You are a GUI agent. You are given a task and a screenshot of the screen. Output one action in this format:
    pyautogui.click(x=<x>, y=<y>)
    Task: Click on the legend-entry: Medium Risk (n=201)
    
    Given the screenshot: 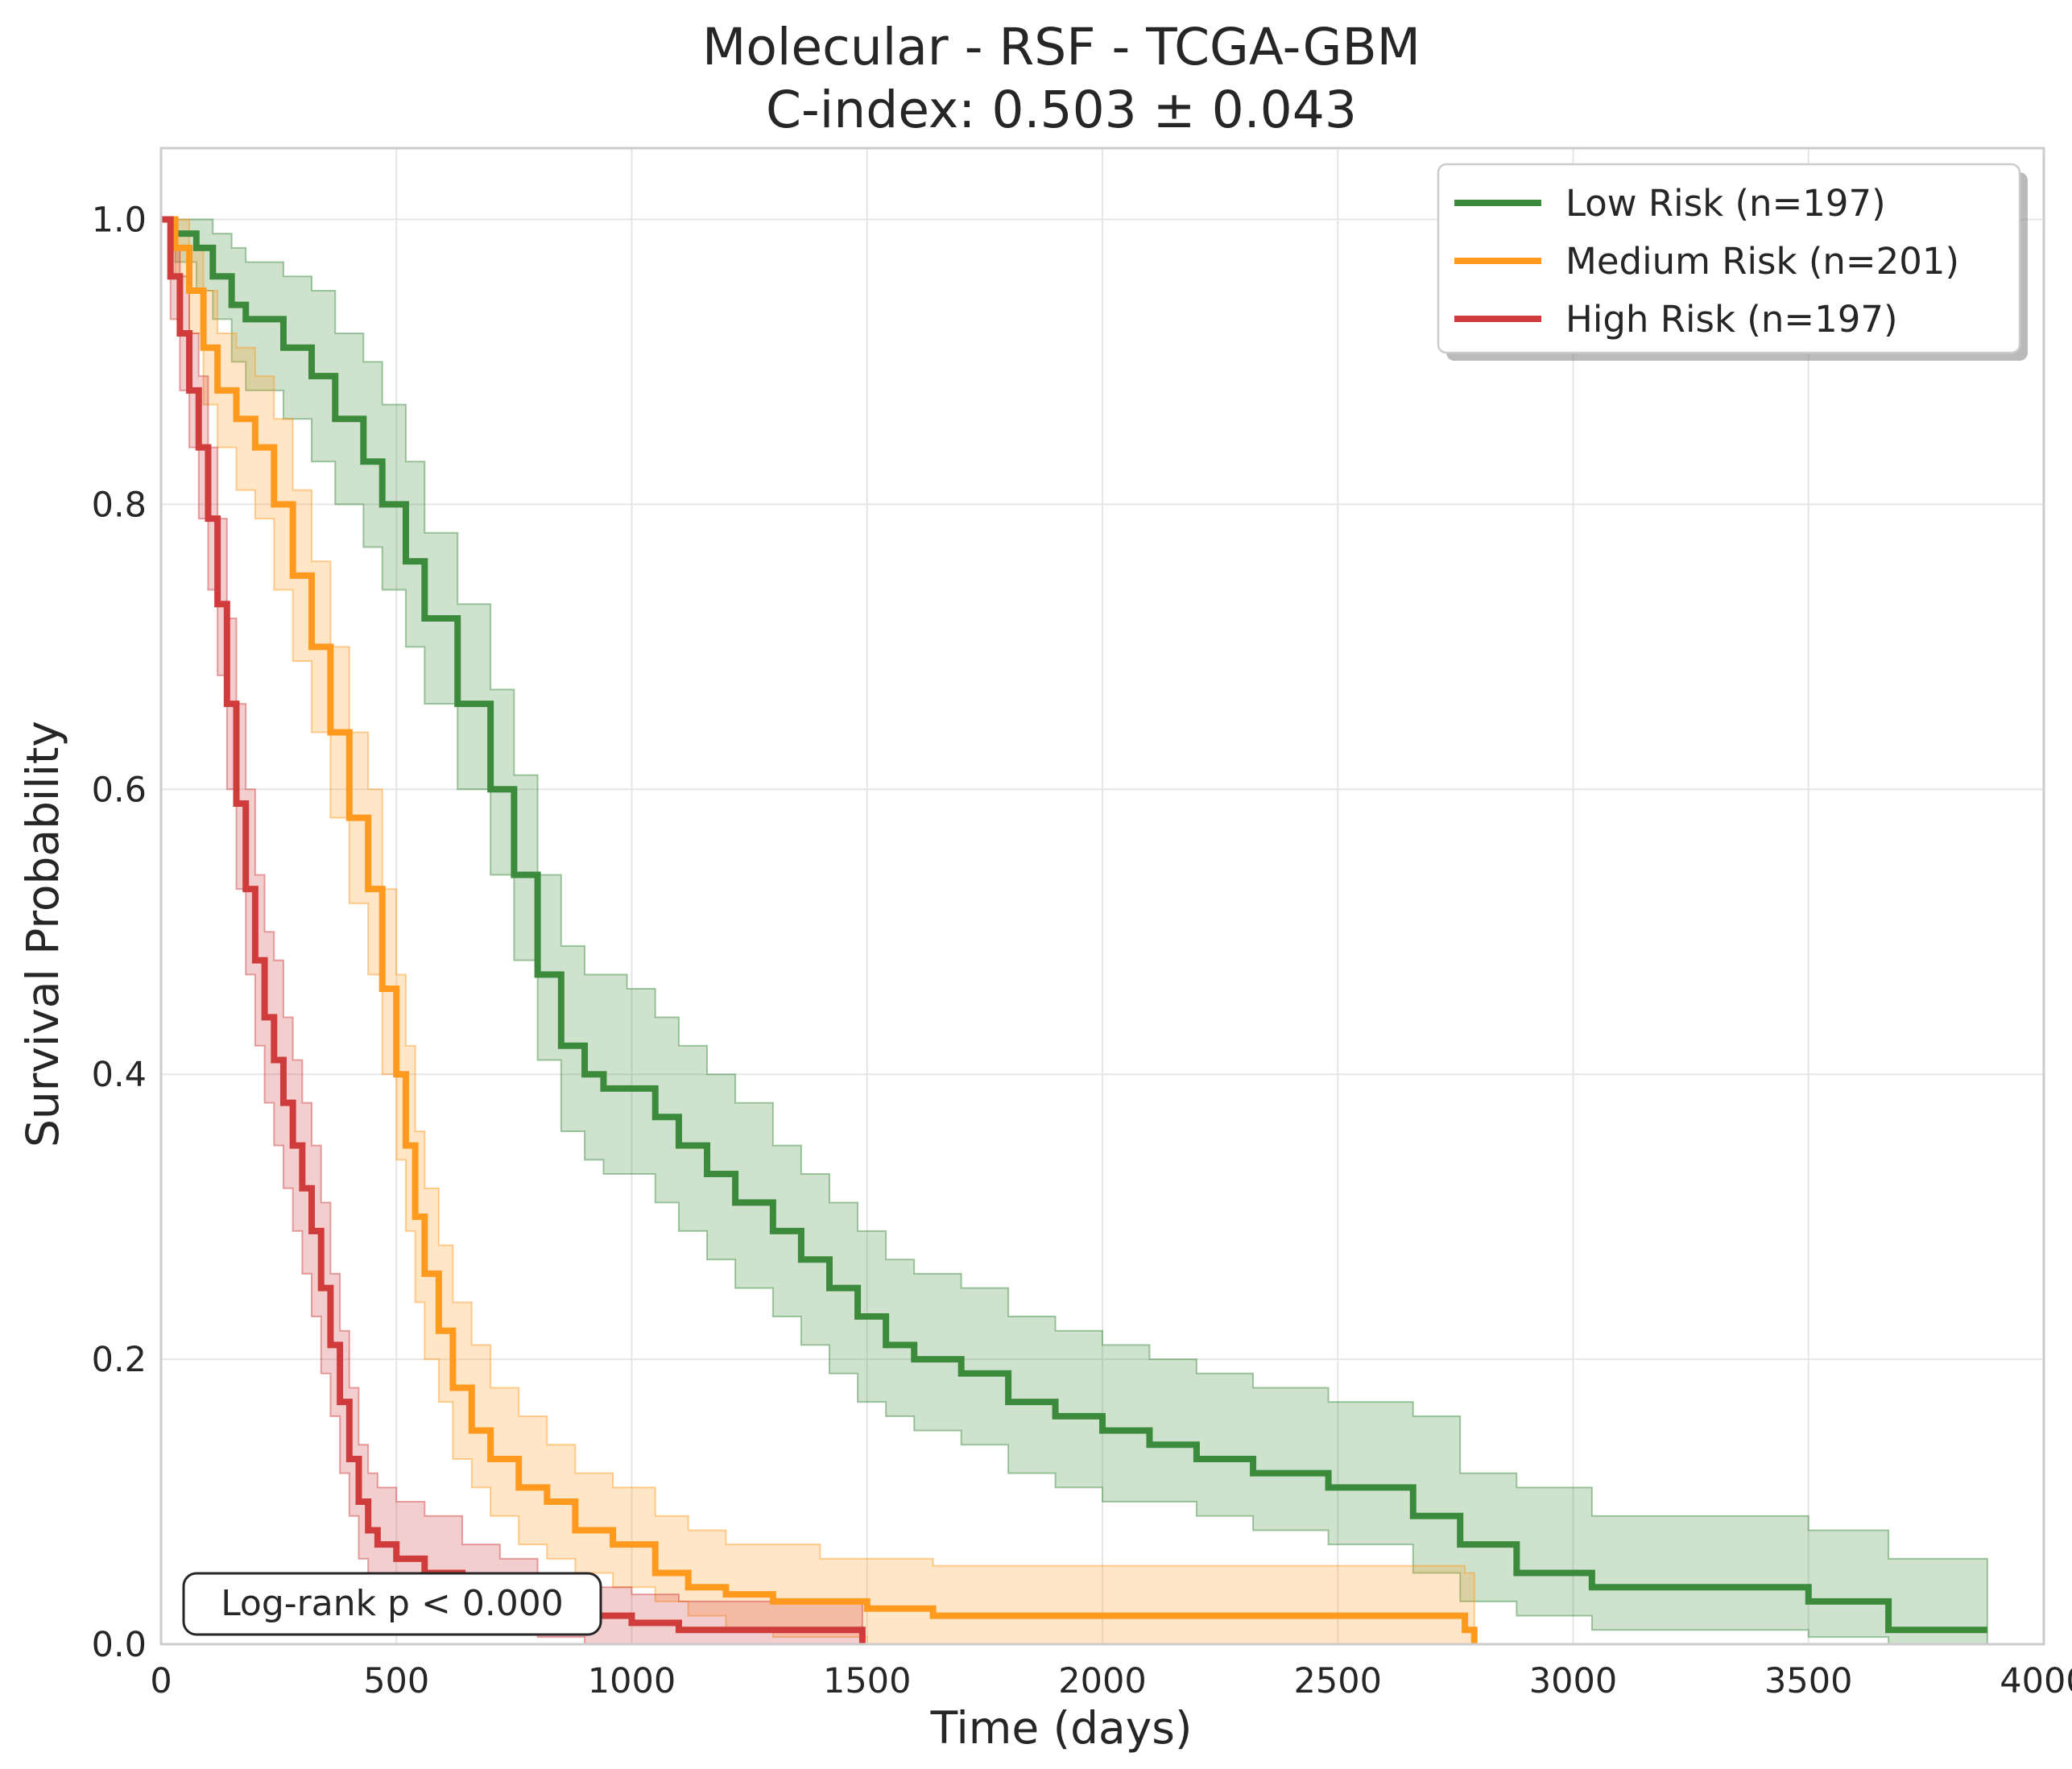 What is the action you would take?
    pyautogui.click(x=1762, y=261)
    